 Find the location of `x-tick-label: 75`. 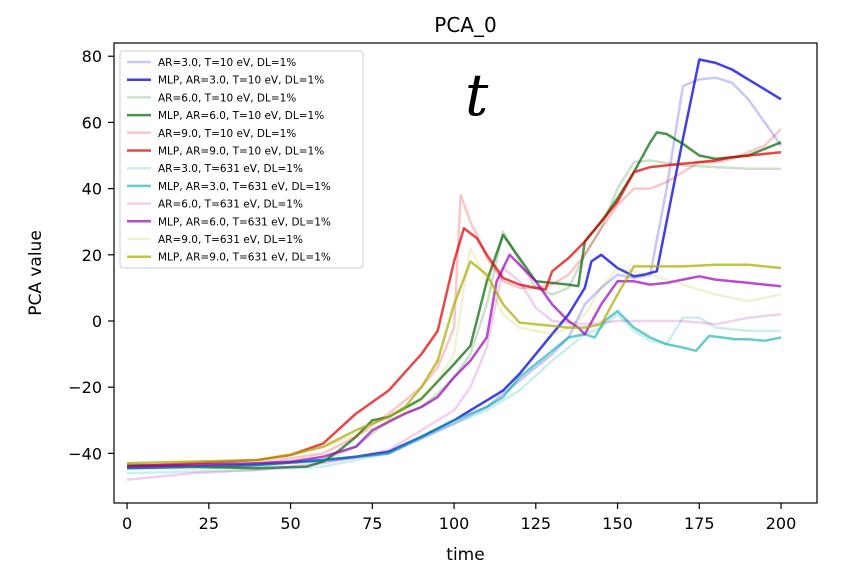

x-tick-label: 75 is located at coordinates (372, 523).